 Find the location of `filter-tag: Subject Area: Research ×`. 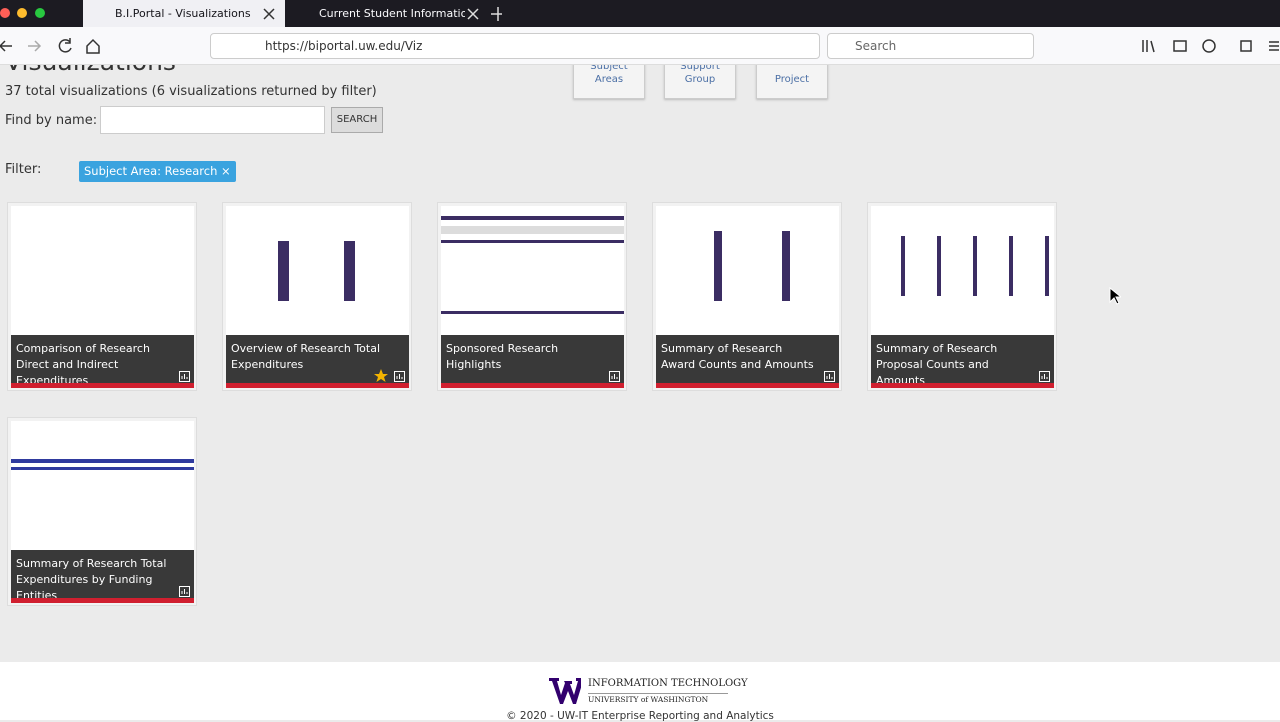

filter-tag: Subject Area: Research × is located at coordinates (157, 171).